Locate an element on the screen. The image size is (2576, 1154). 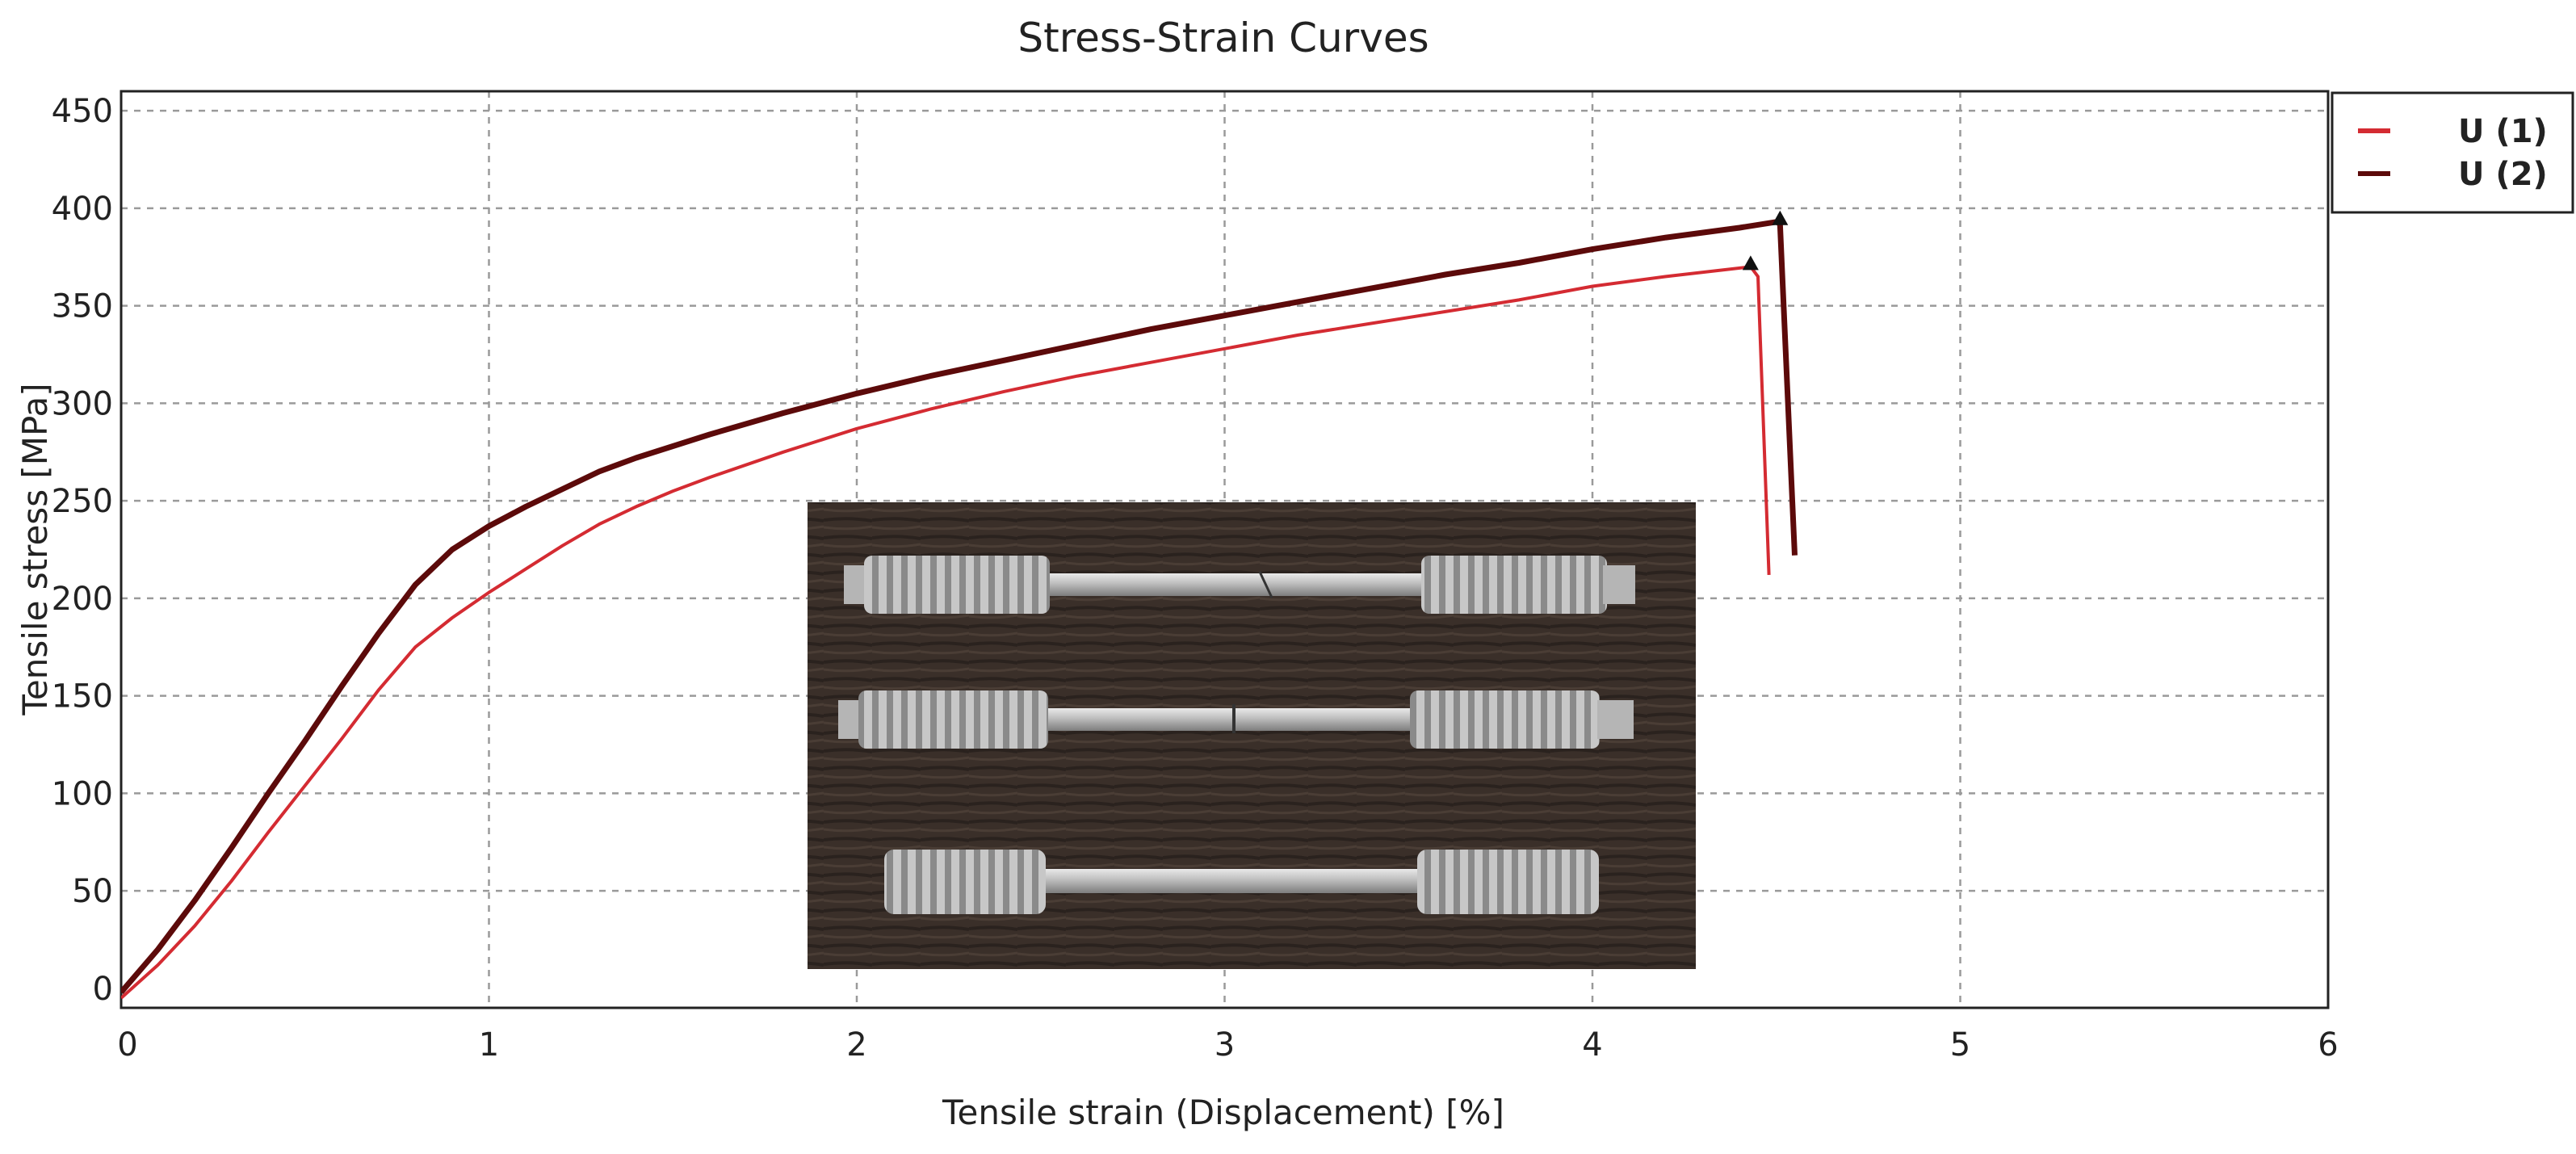
chart-title: Stress-Strain Curves is located at coordinates (1223, 38).